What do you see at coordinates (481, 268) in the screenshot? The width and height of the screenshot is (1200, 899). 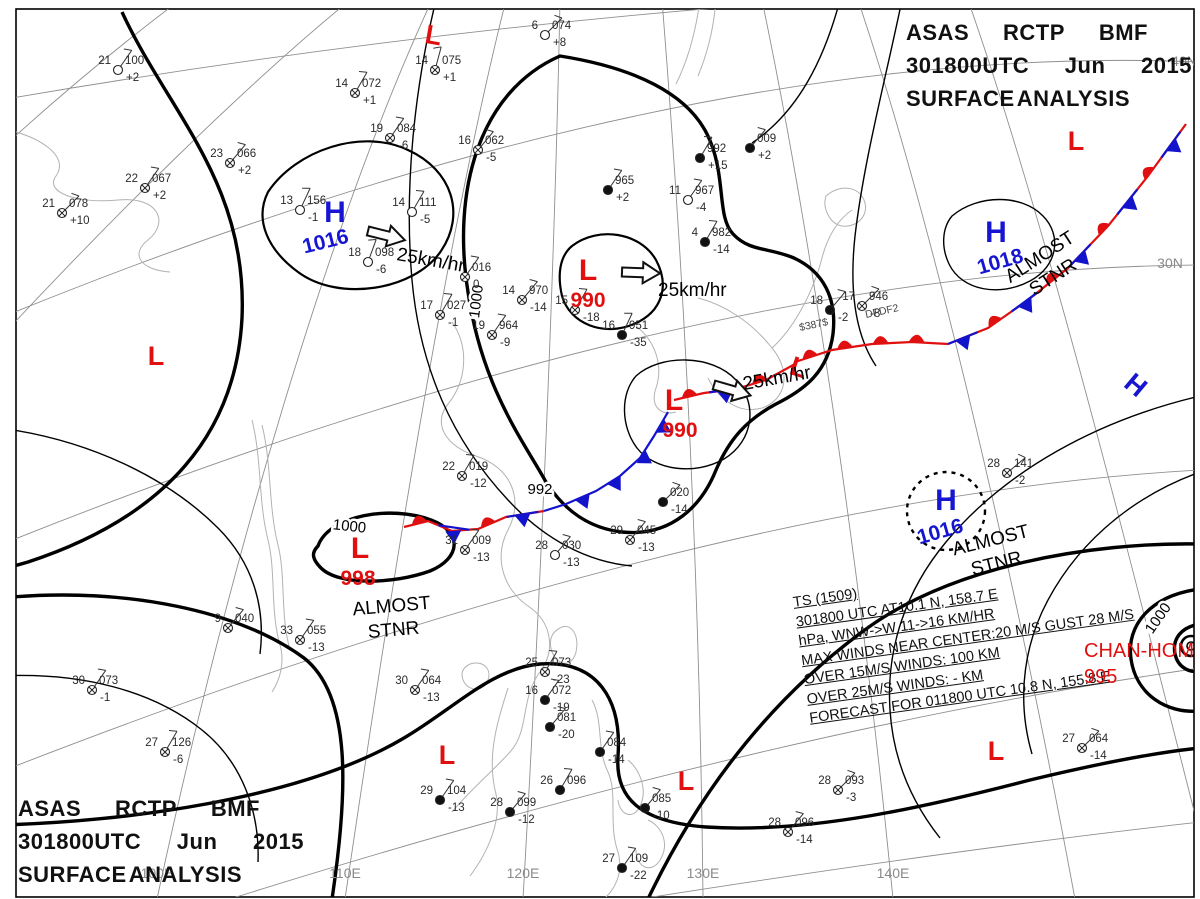 I see `station-pressure: 016` at bounding box center [481, 268].